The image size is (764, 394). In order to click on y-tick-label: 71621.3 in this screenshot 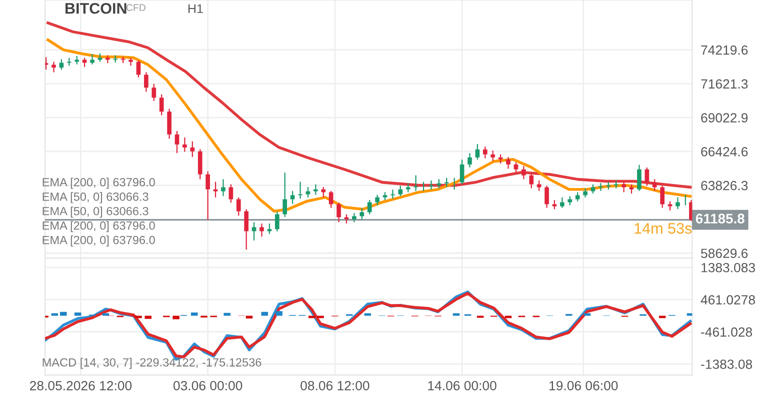, I will do `click(724, 84)`.